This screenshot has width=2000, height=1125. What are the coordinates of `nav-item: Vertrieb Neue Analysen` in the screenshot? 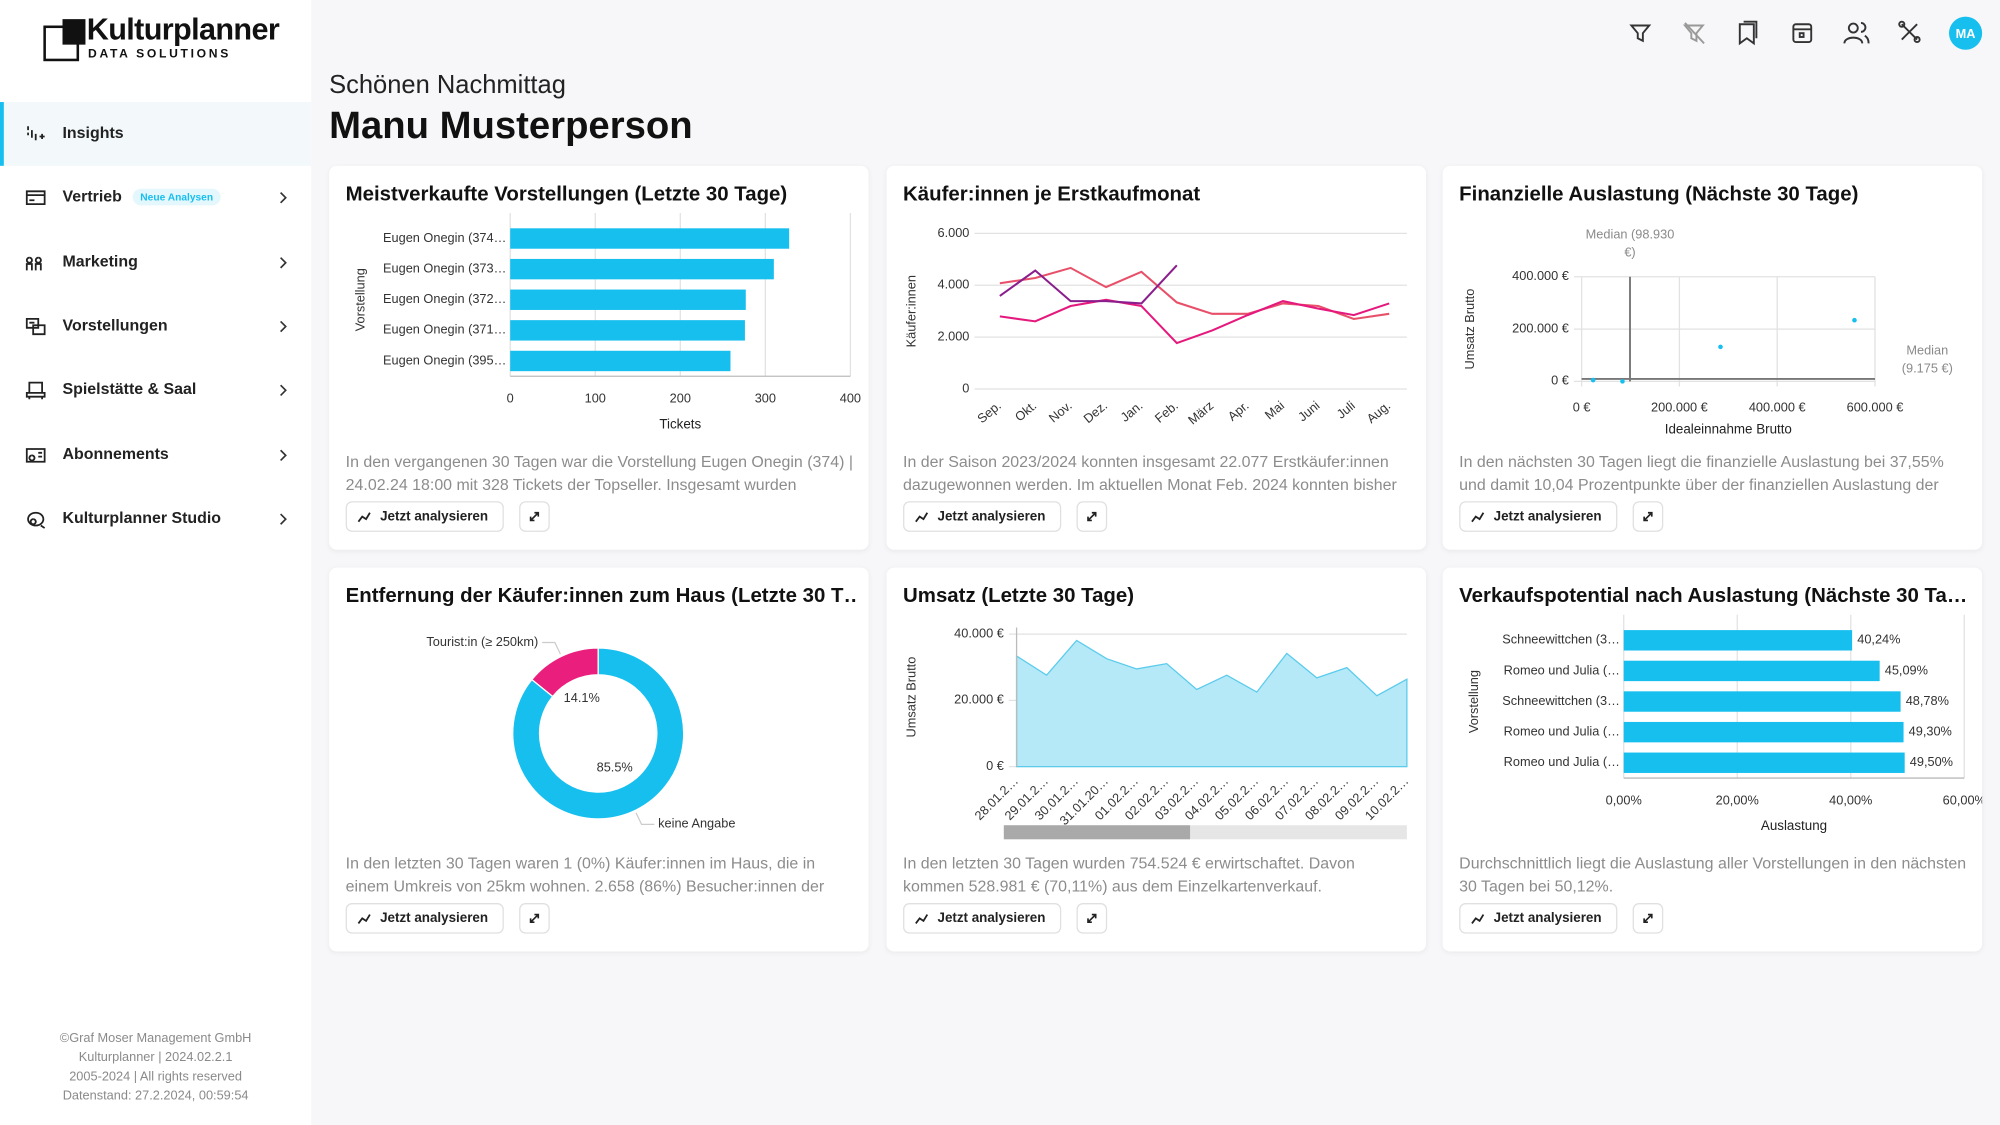 It's located at (155, 198).